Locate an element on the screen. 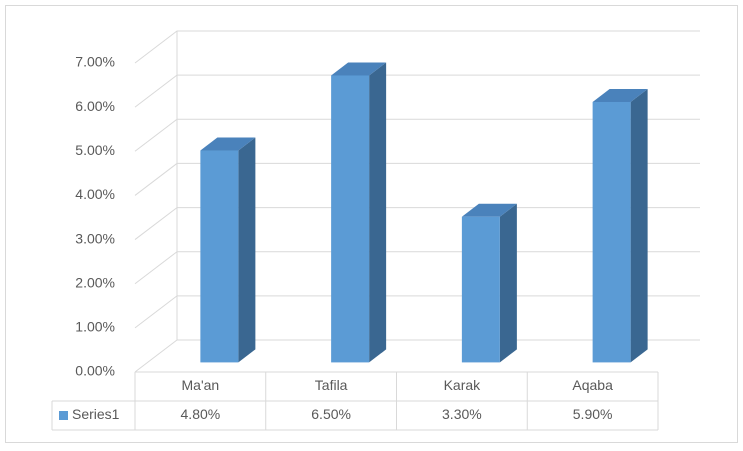  x-tick-label: Ma'an is located at coordinates (201, 385).